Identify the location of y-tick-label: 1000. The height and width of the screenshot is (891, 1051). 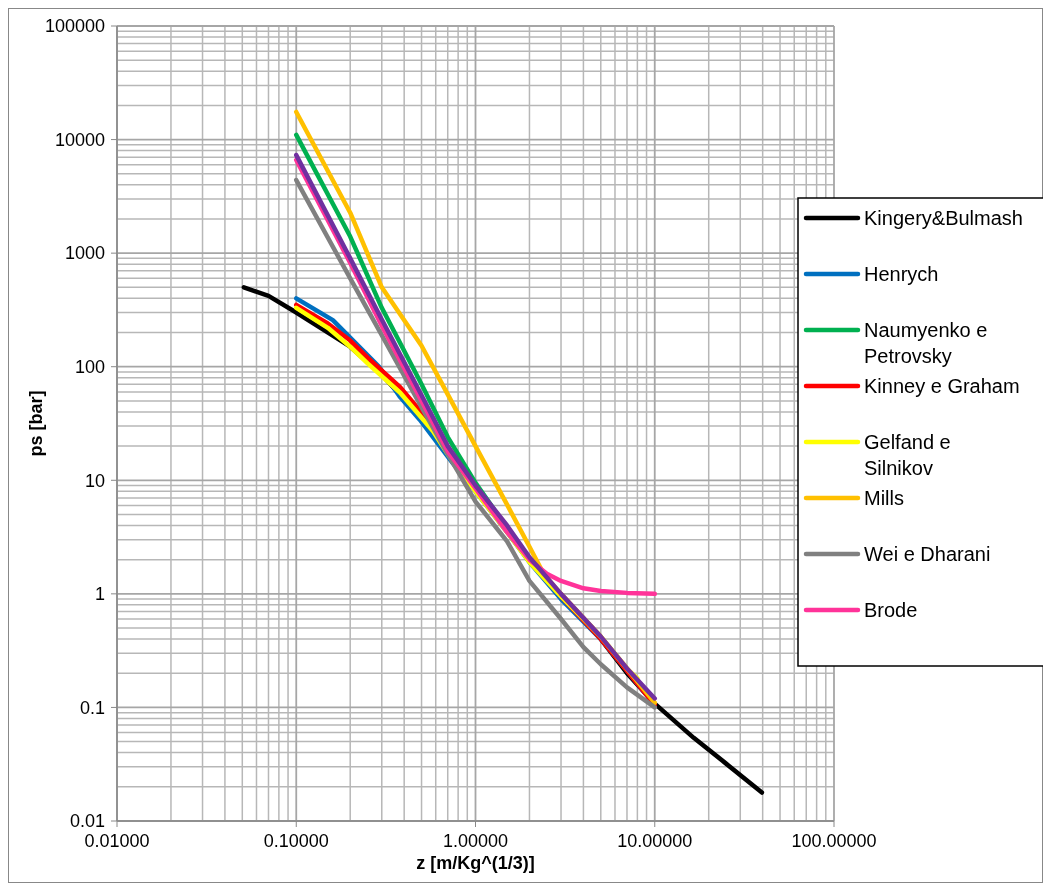
(84, 253).